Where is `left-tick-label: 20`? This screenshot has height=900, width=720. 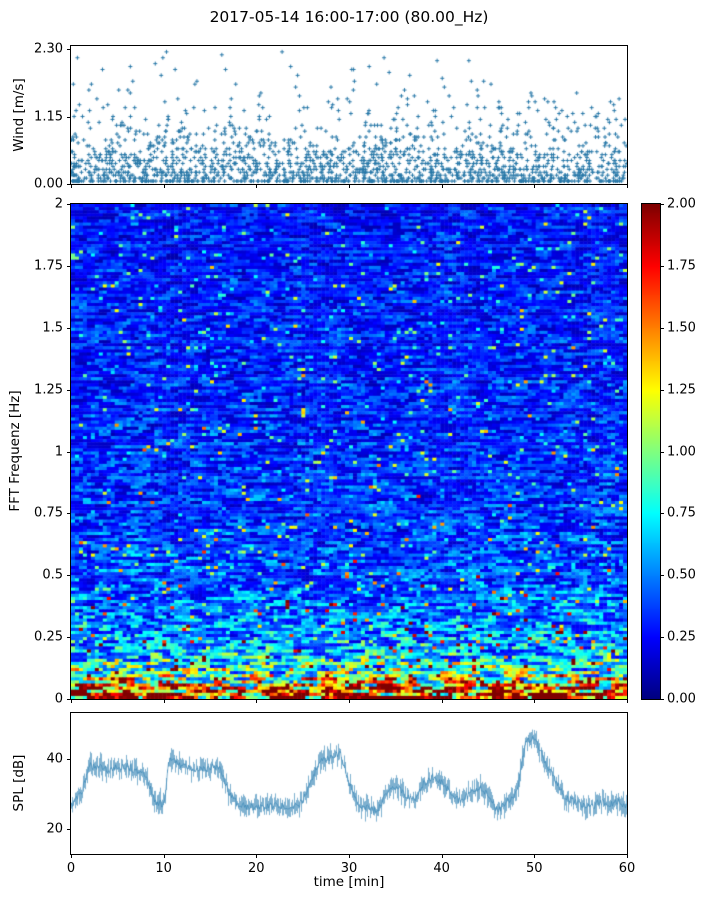
left-tick-label: 20 is located at coordinates (54, 829).